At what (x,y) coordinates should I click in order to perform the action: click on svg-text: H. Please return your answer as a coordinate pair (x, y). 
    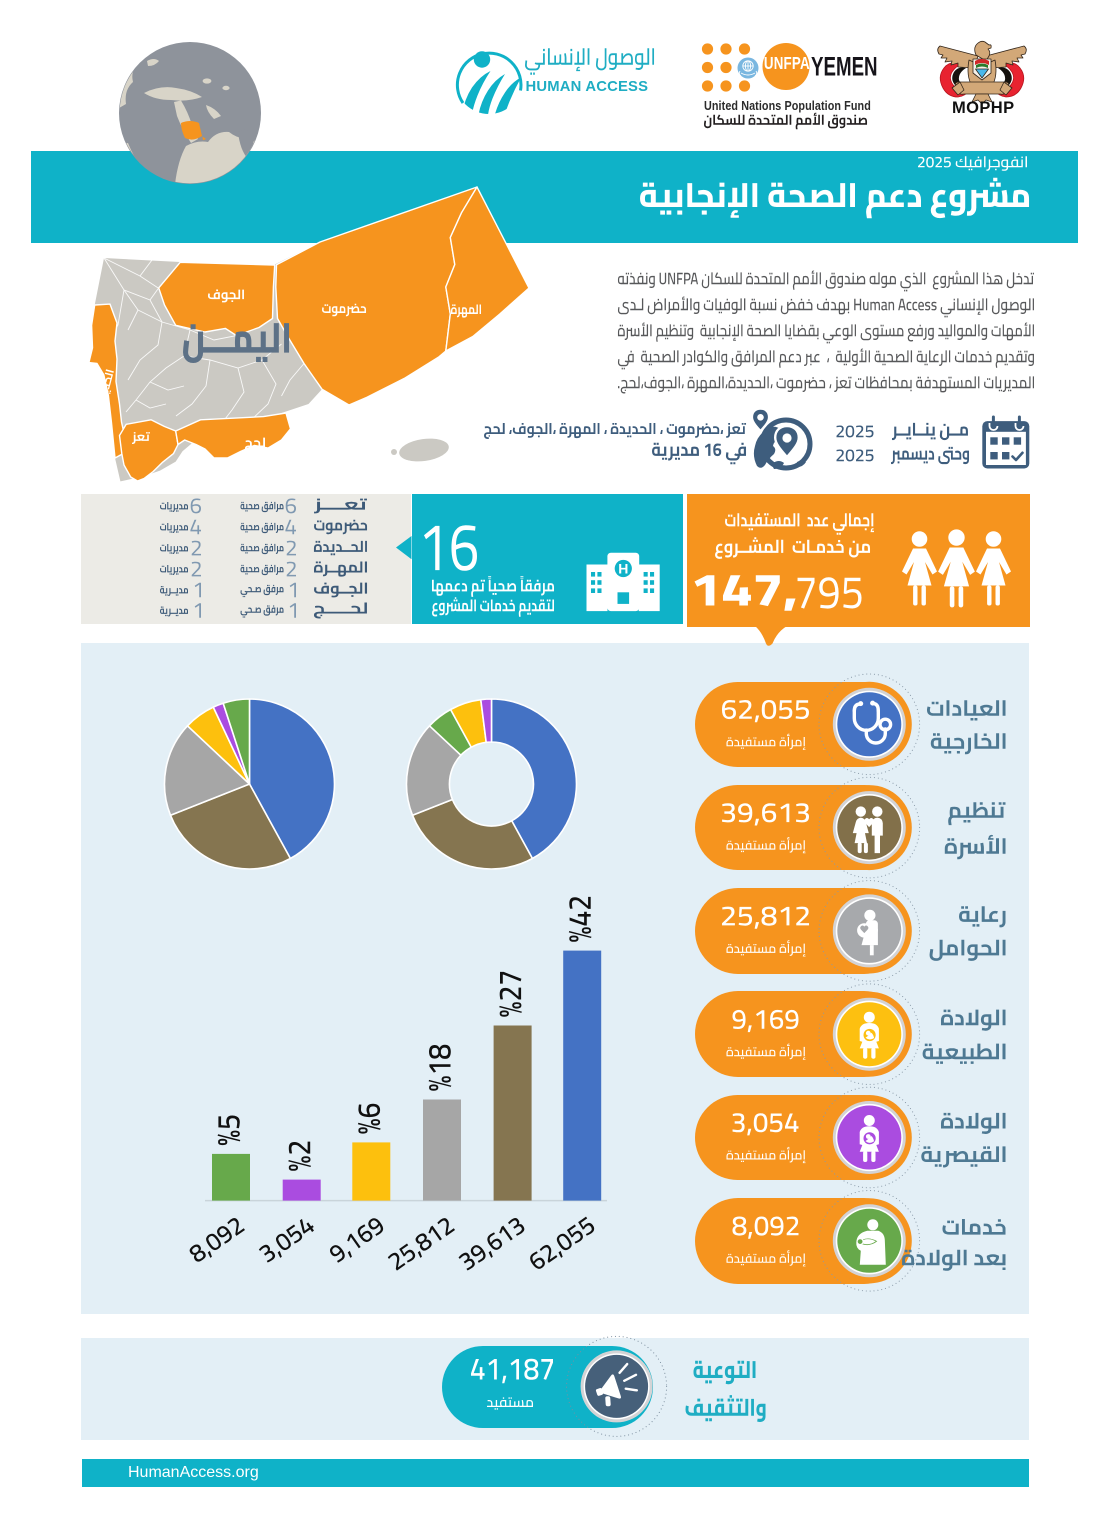
    Looking at the image, I should click on (623, 569).